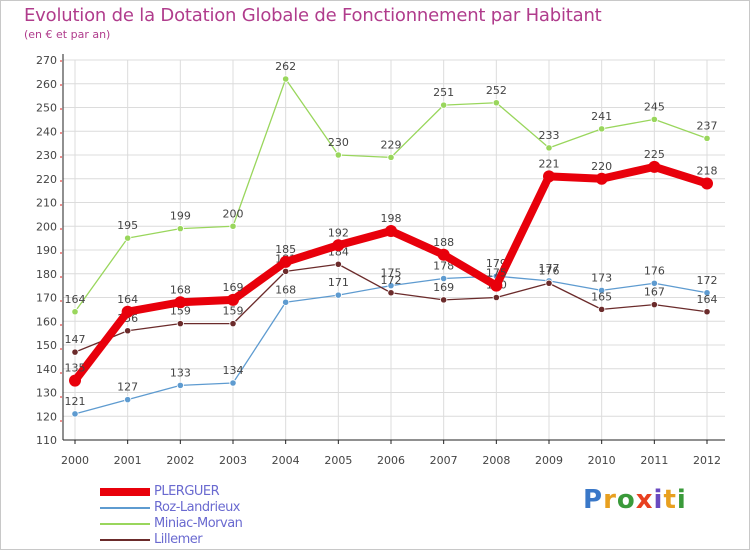 Image resolution: width=750 pixels, height=550 pixels. I want to click on data-label-miniac-morvan: 195, so click(127, 225).